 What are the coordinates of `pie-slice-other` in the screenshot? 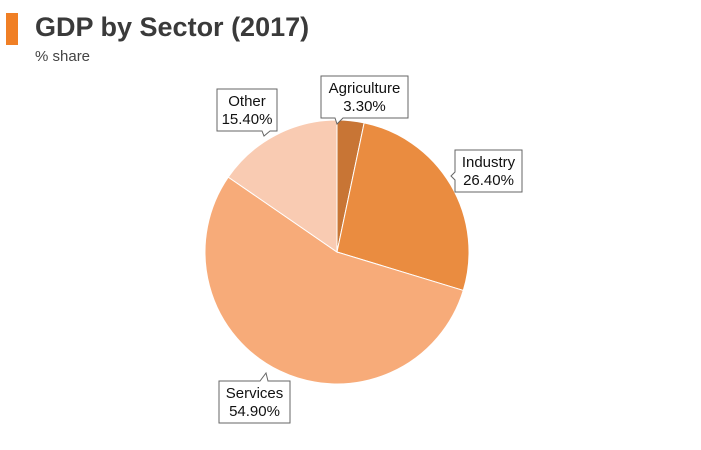 It's located at (282, 186).